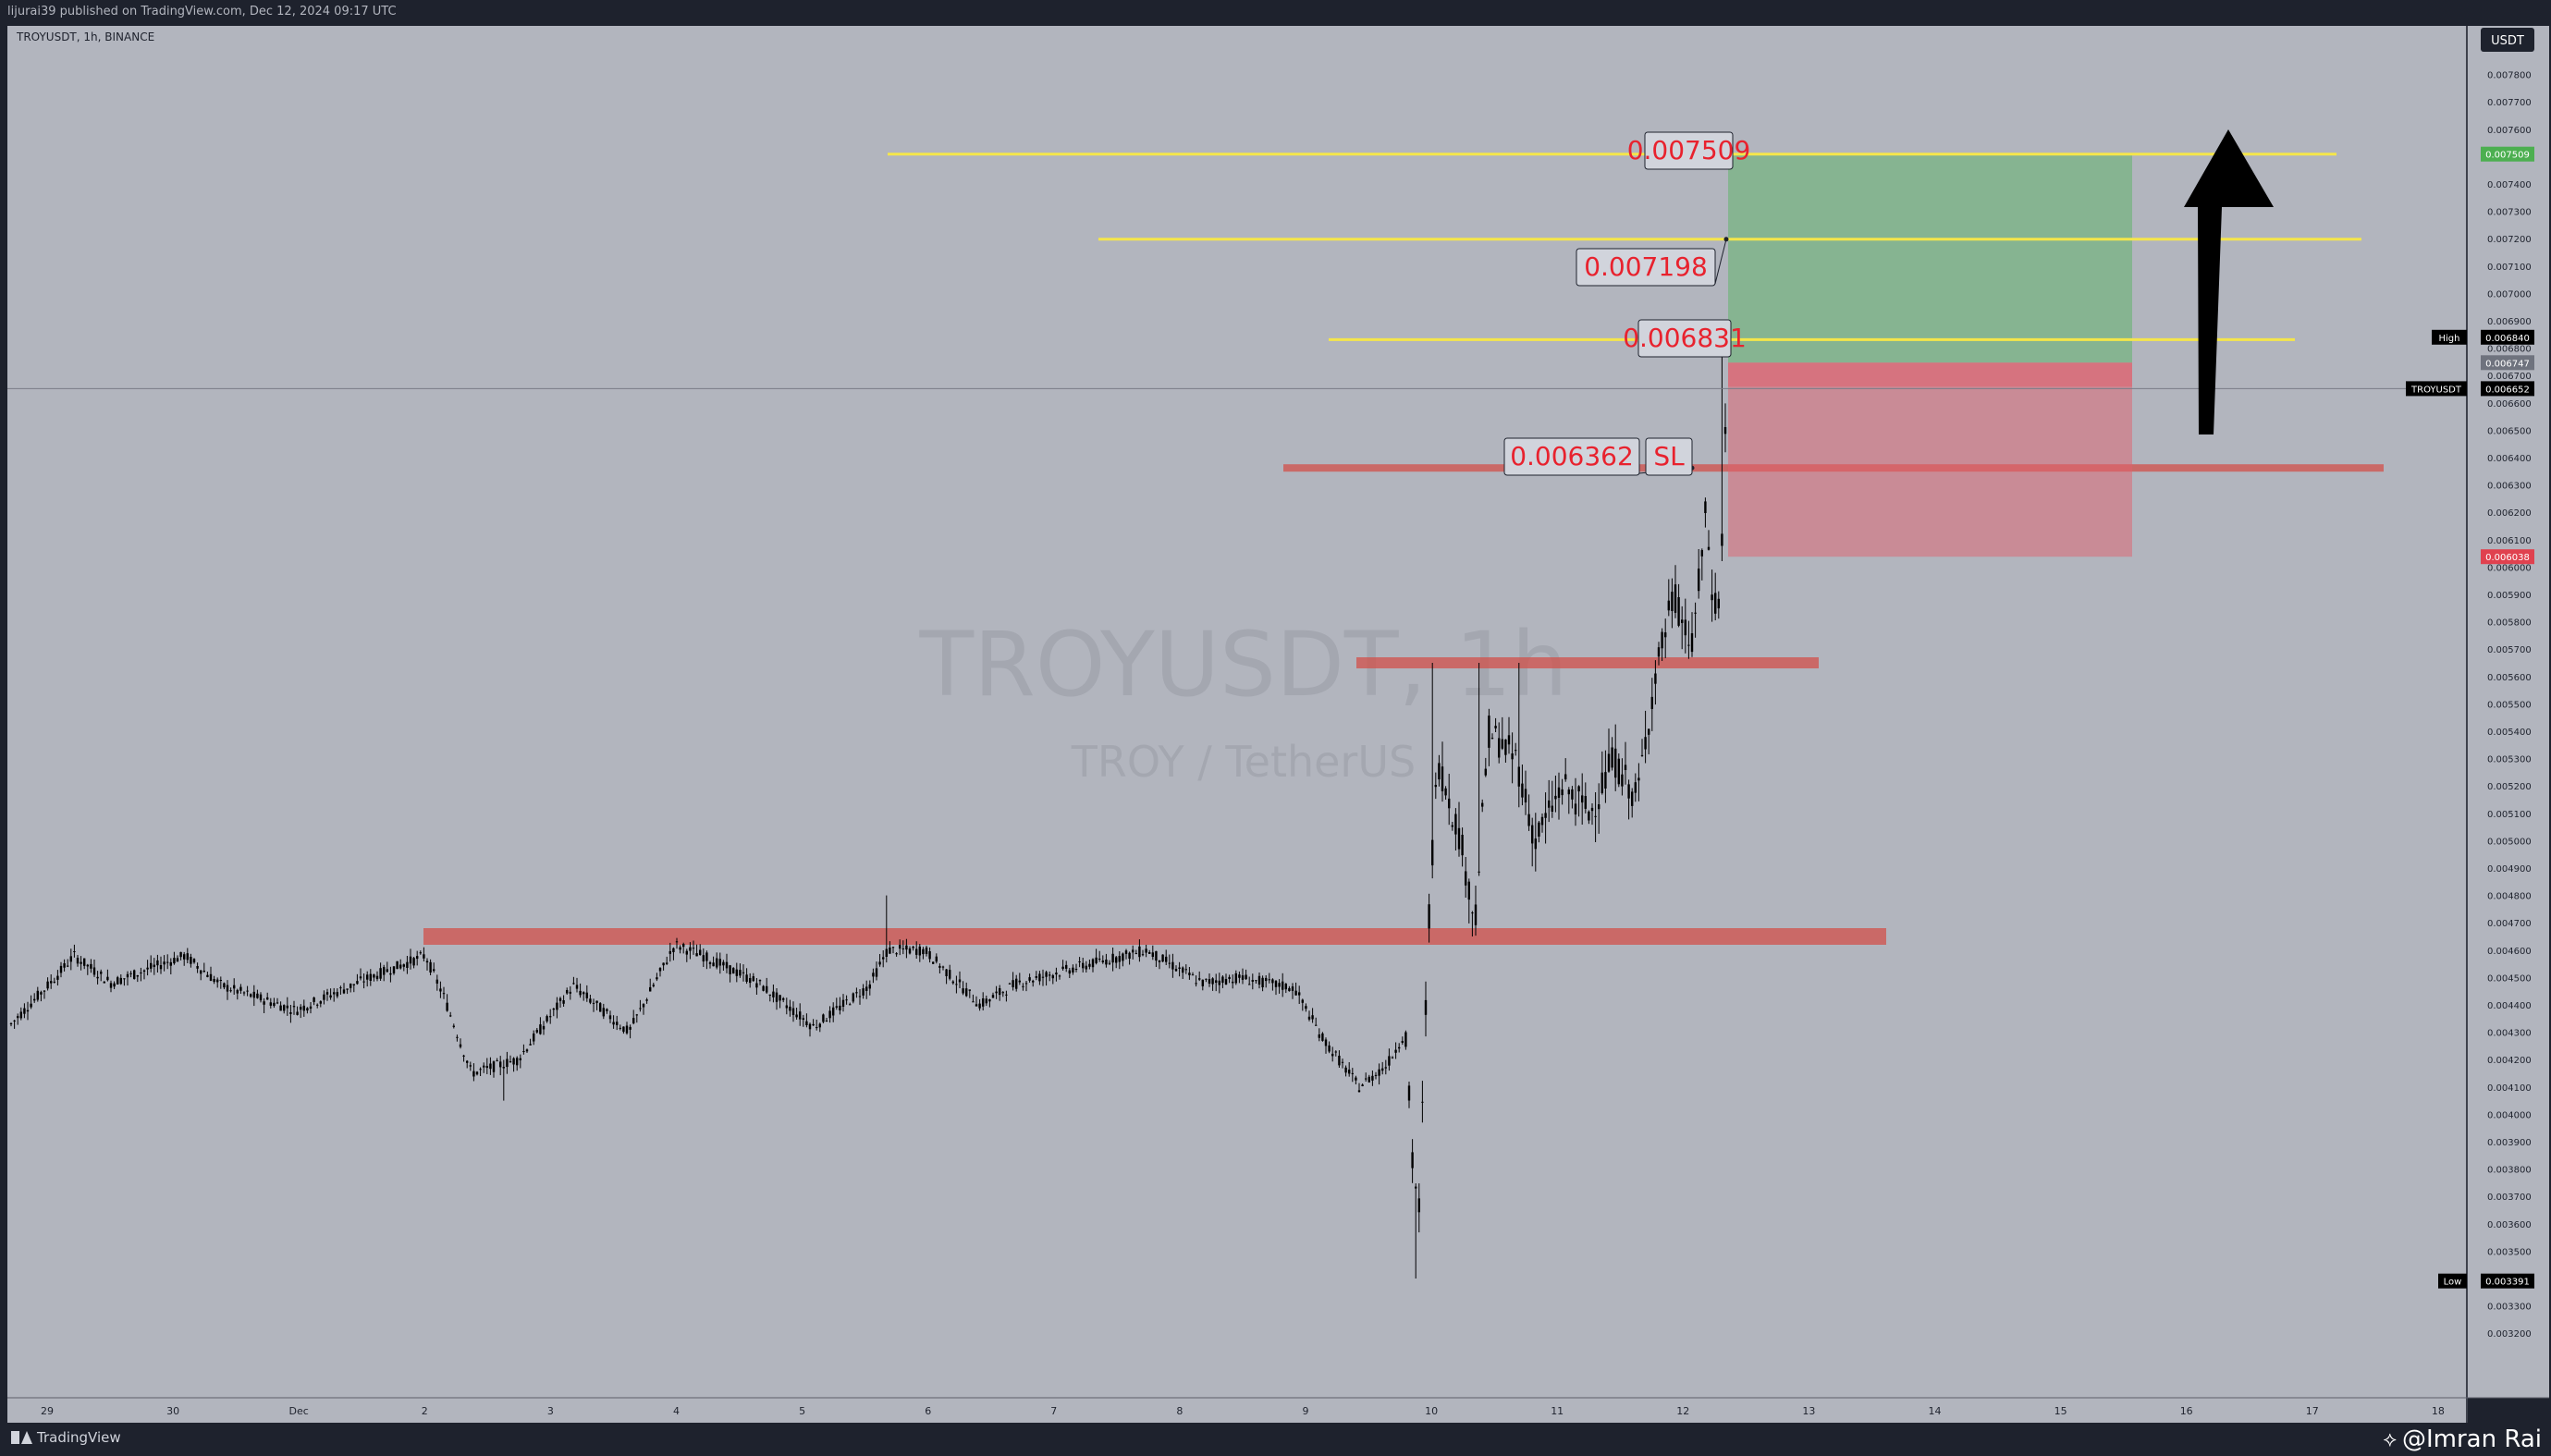  I want to click on price-tick-label: 0.004900, so click(2509, 869).